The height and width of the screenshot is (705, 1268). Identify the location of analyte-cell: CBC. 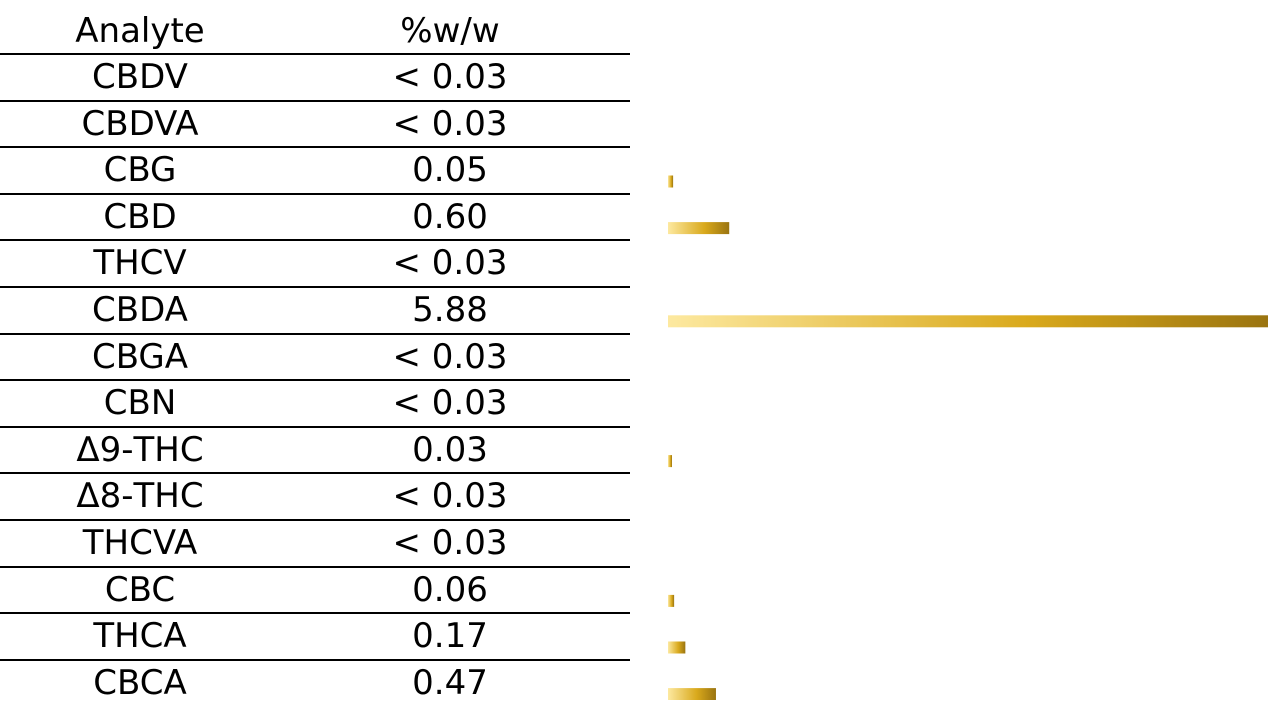
(140, 589).